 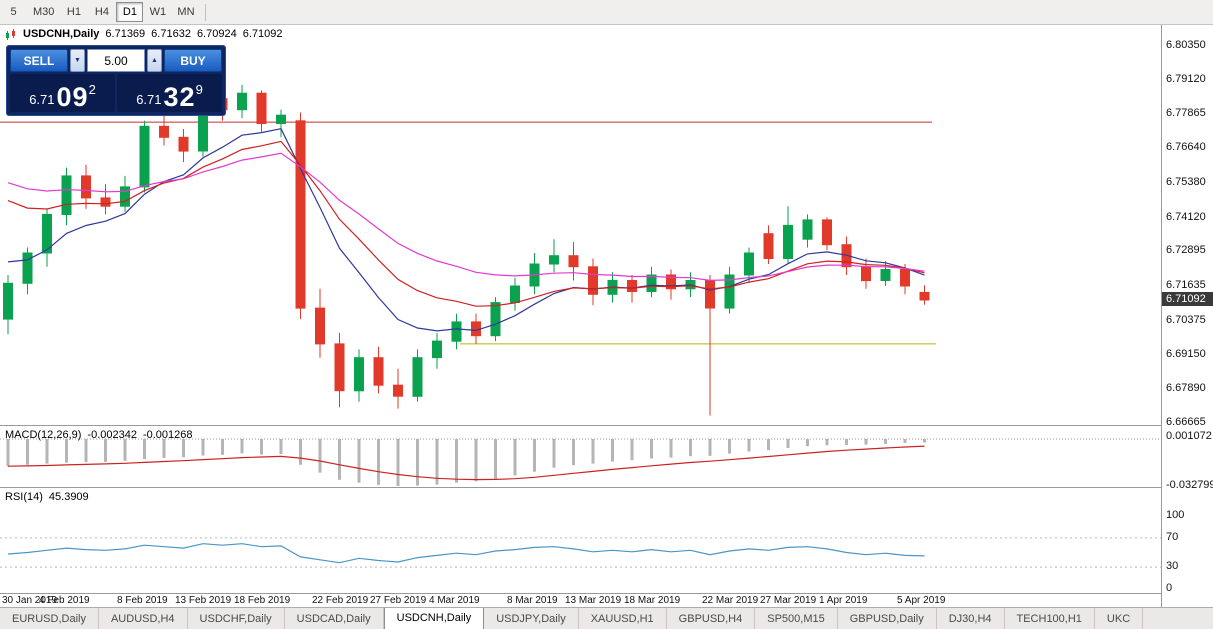 What do you see at coordinates (1186, 79) in the screenshot?
I see `price-scale-label: 6.79120` at bounding box center [1186, 79].